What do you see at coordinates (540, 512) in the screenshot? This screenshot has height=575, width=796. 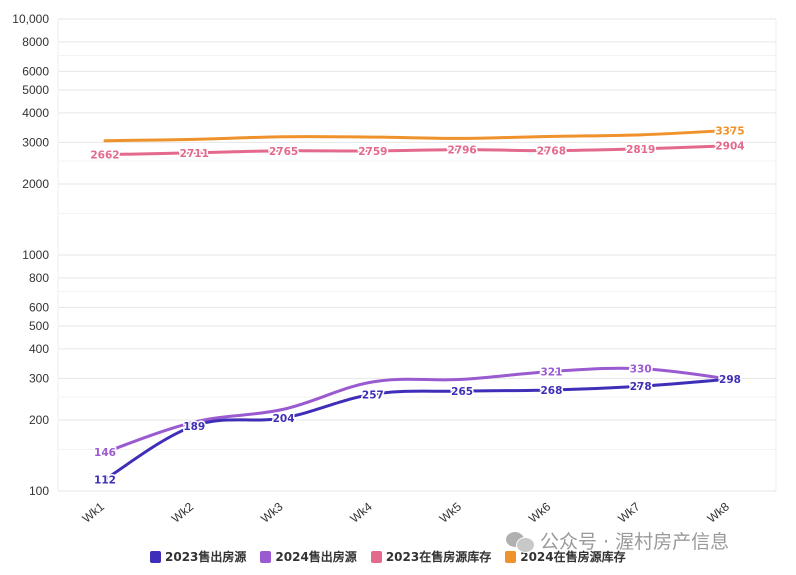 I see `x-tick-label: Wk6` at bounding box center [540, 512].